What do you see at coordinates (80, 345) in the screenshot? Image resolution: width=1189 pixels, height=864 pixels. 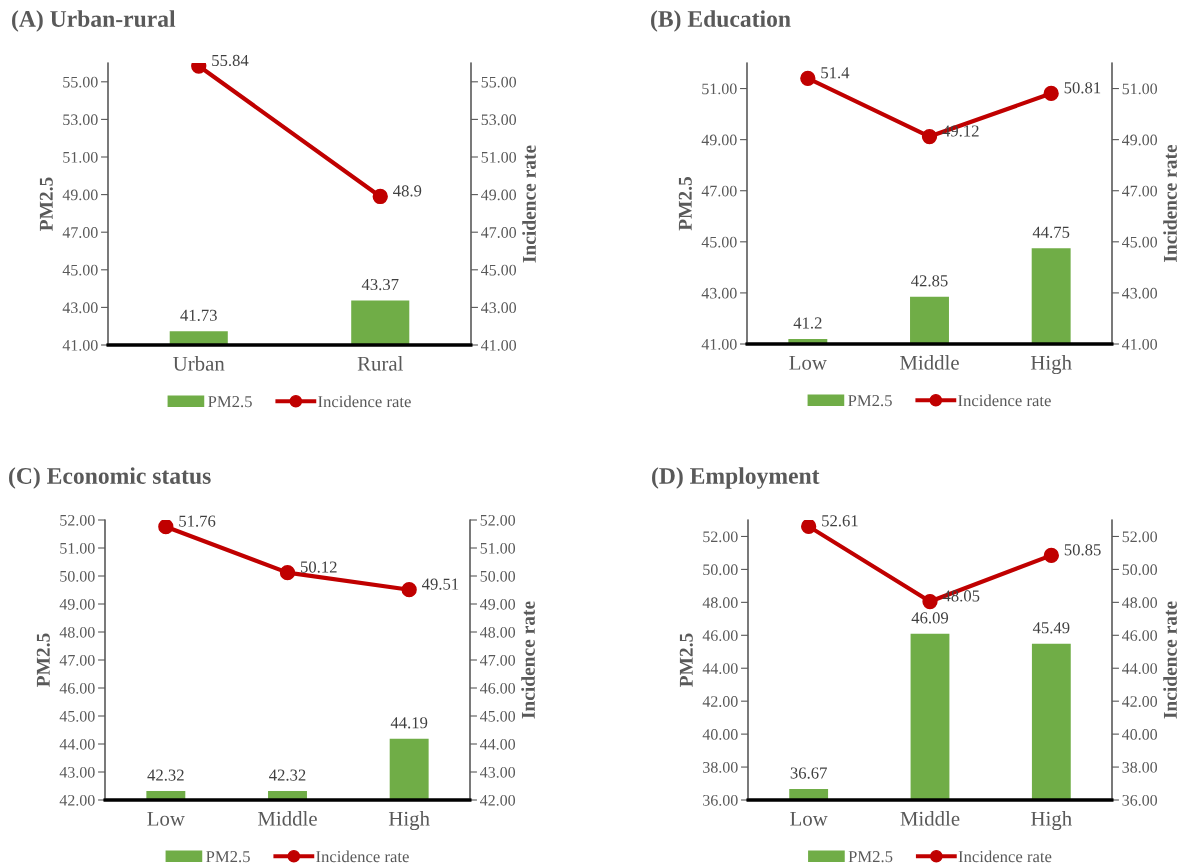 I see `y-tick-label: 41.00` at bounding box center [80, 345].